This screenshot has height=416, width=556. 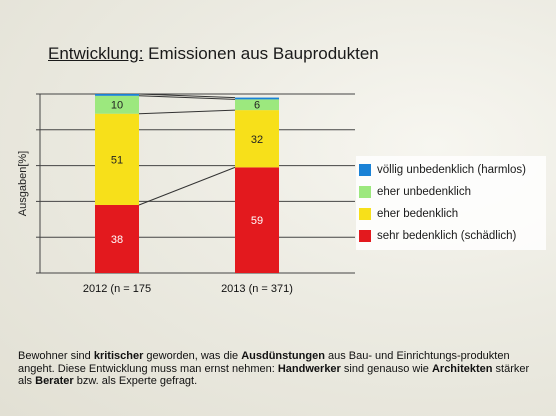 I want to click on caption-segment: bzw. als Experte gefragt., so click(x=135, y=381).